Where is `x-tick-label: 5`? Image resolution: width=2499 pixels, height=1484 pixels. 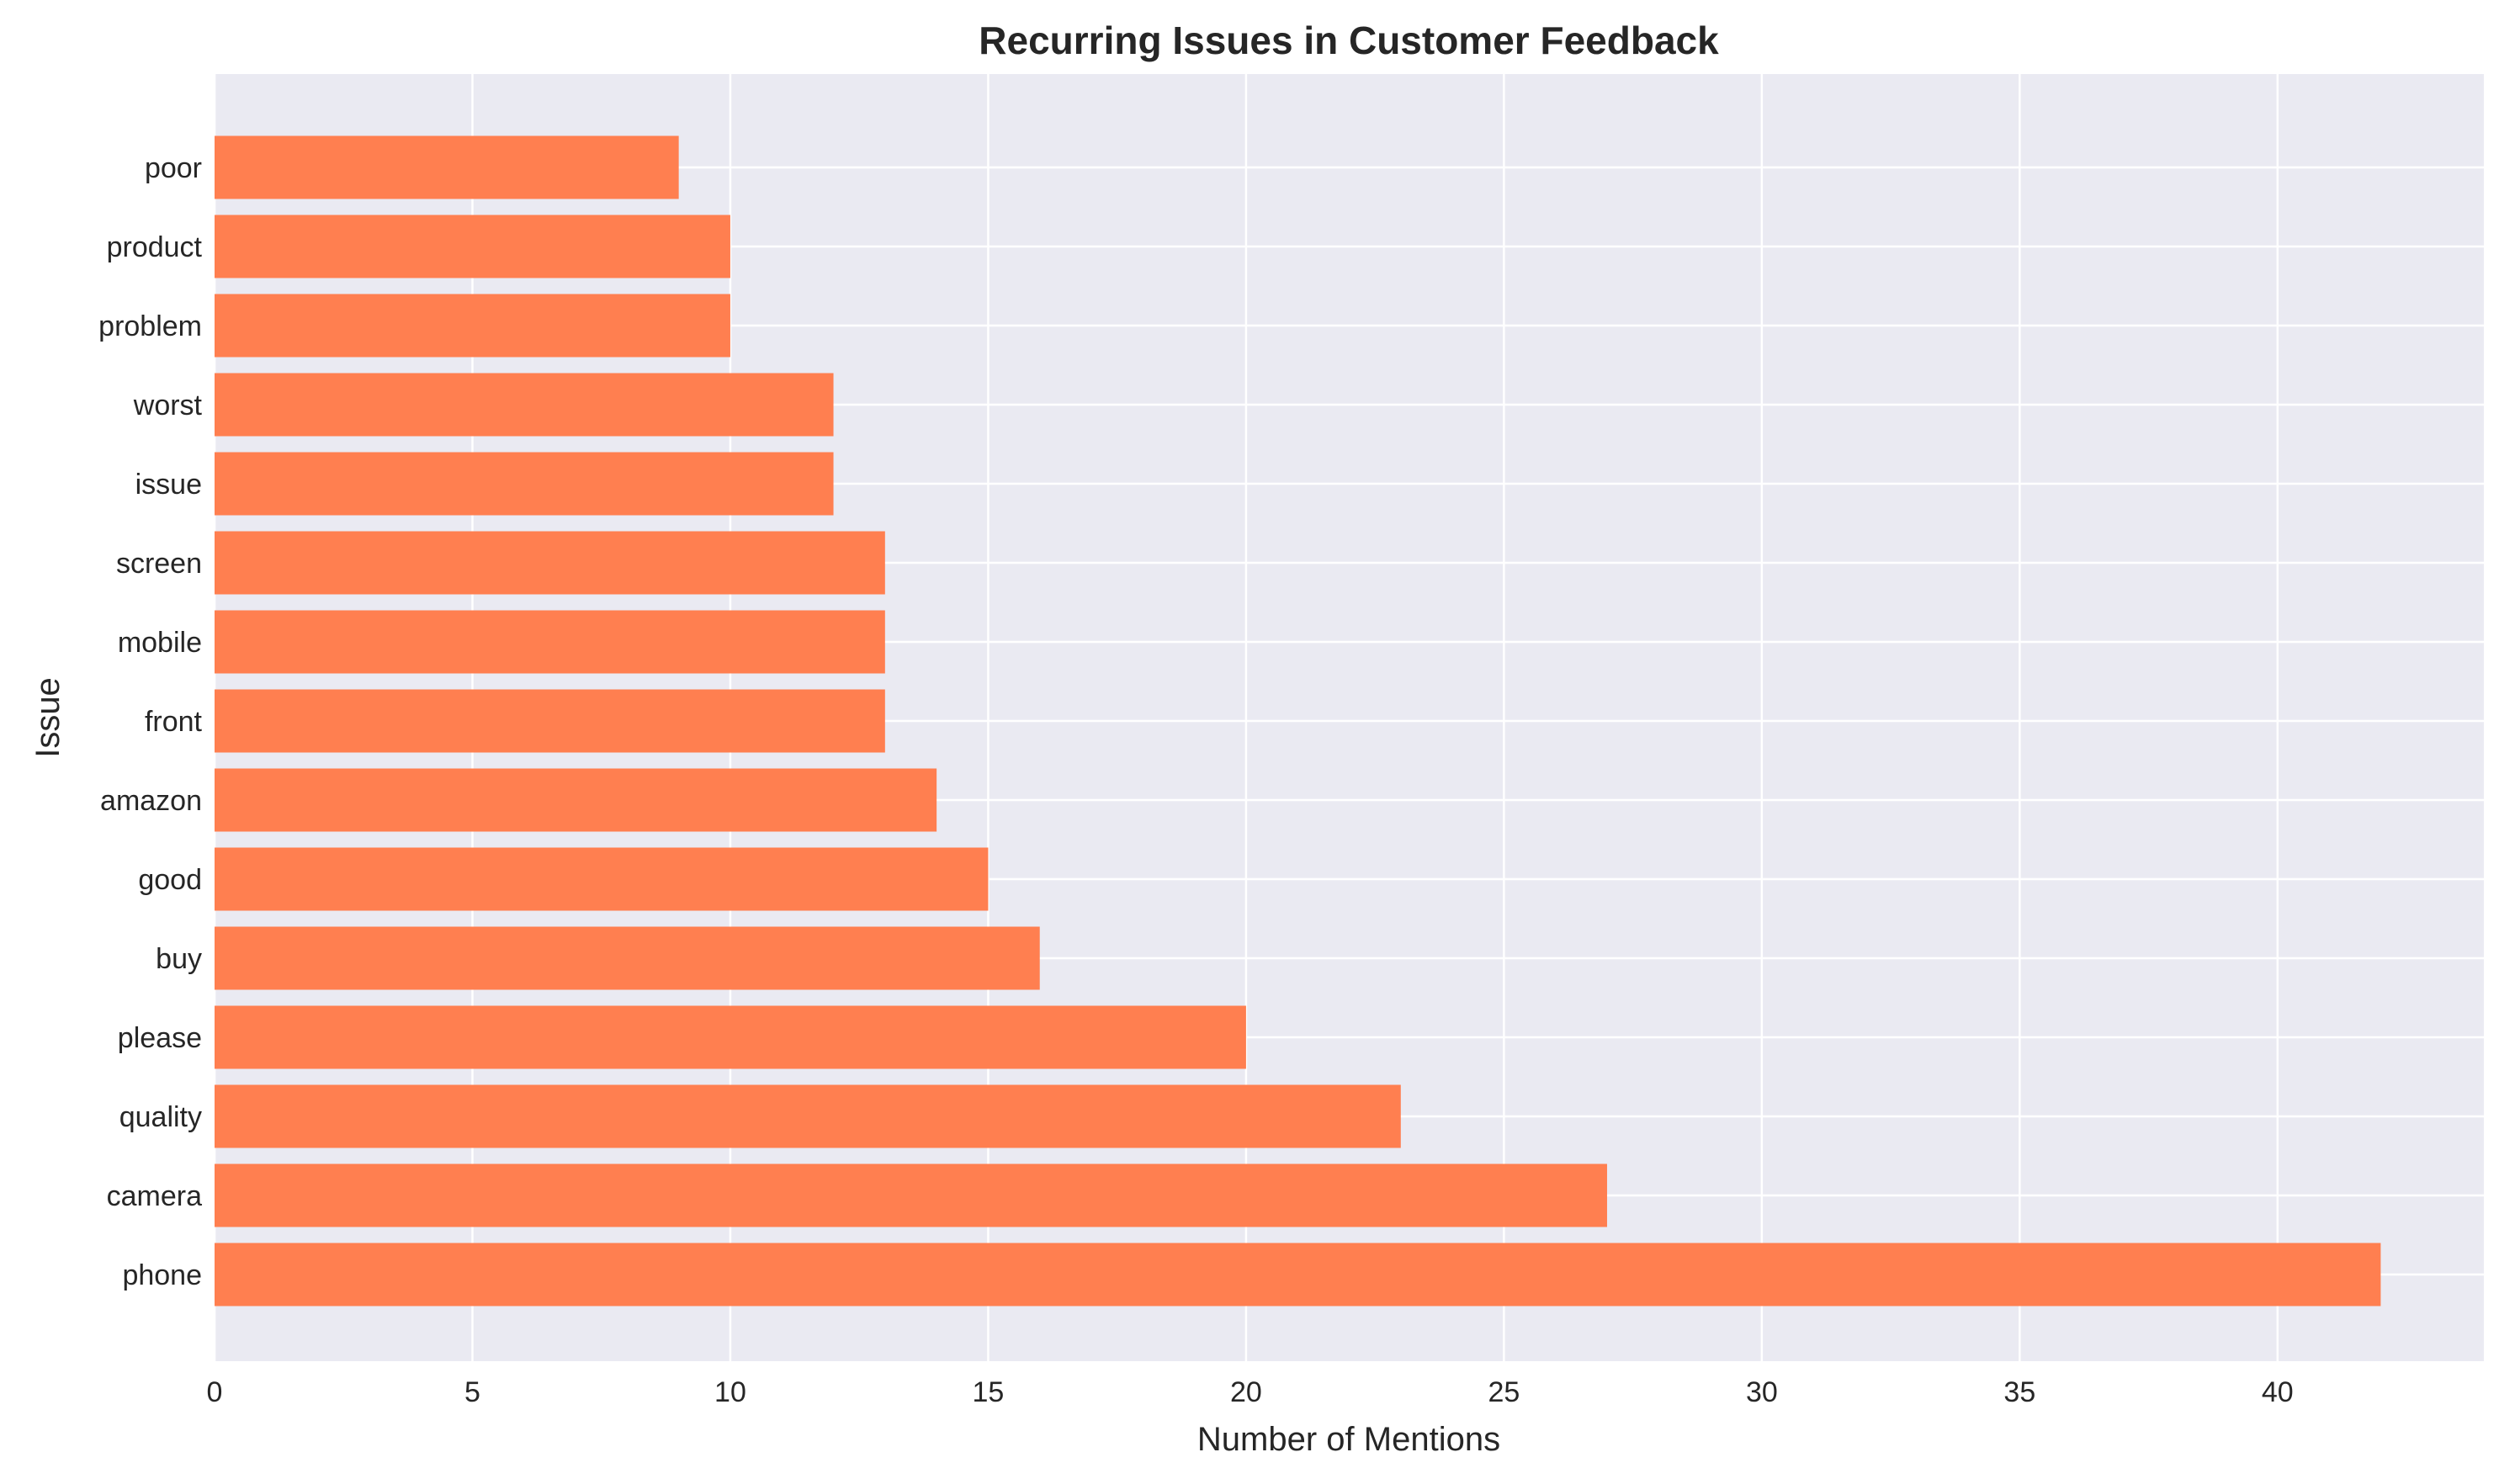
x-tick-label: 5 is located at coordinates (472, 1392).